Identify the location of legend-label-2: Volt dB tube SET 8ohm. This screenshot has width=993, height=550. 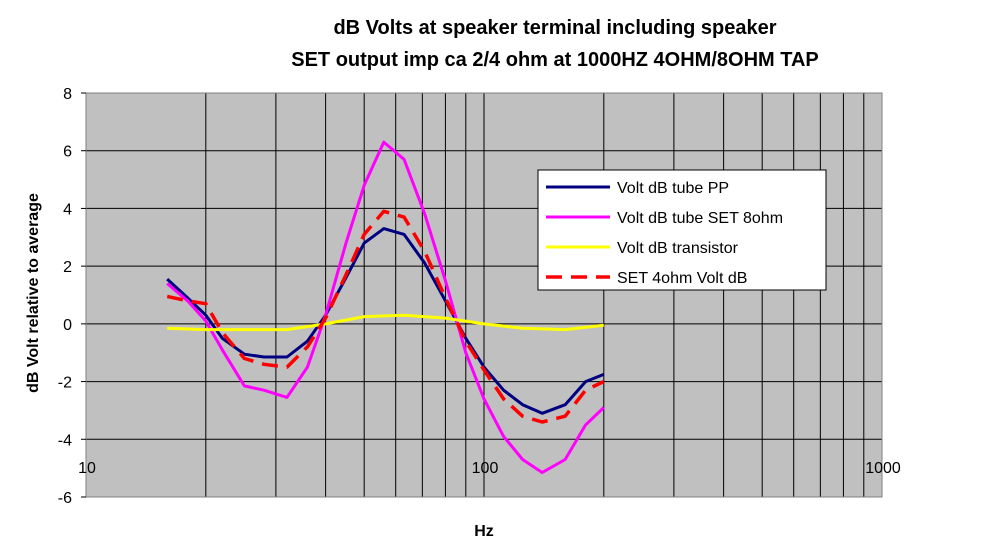
(700, 218).